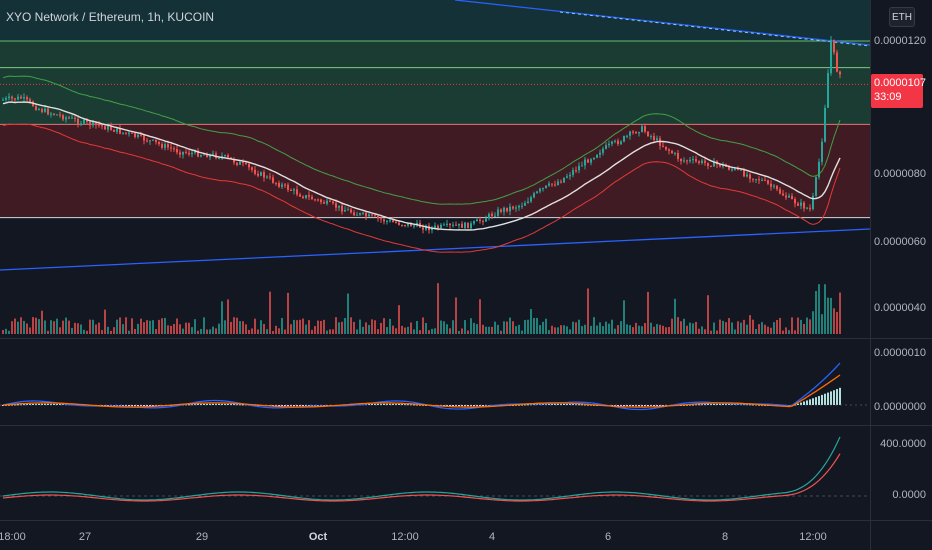 The width and height of the screenshot is (932, 550). What do you see at coordinates (901, 382) in the screenshot?
I see `macd-axis: 0.0000010 0.0000000` at bounding box center [901, 382].